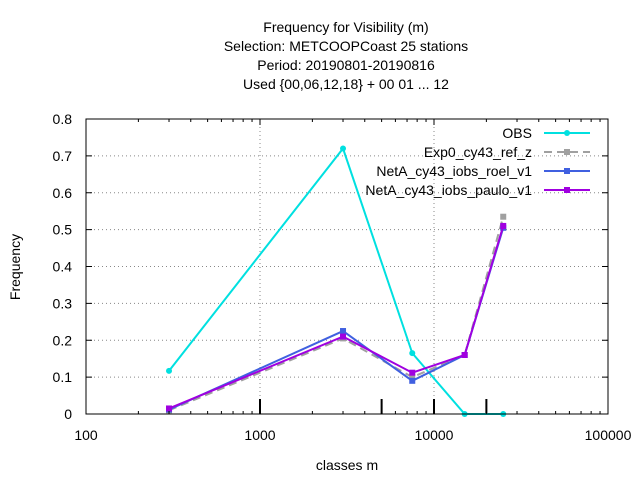 The width and height of the screenshot is (640, 480). What do you see at coordinates (15, 267) in the screenshot?
I see `y-axis-label: Frequency` at bounding box center [15, 267].